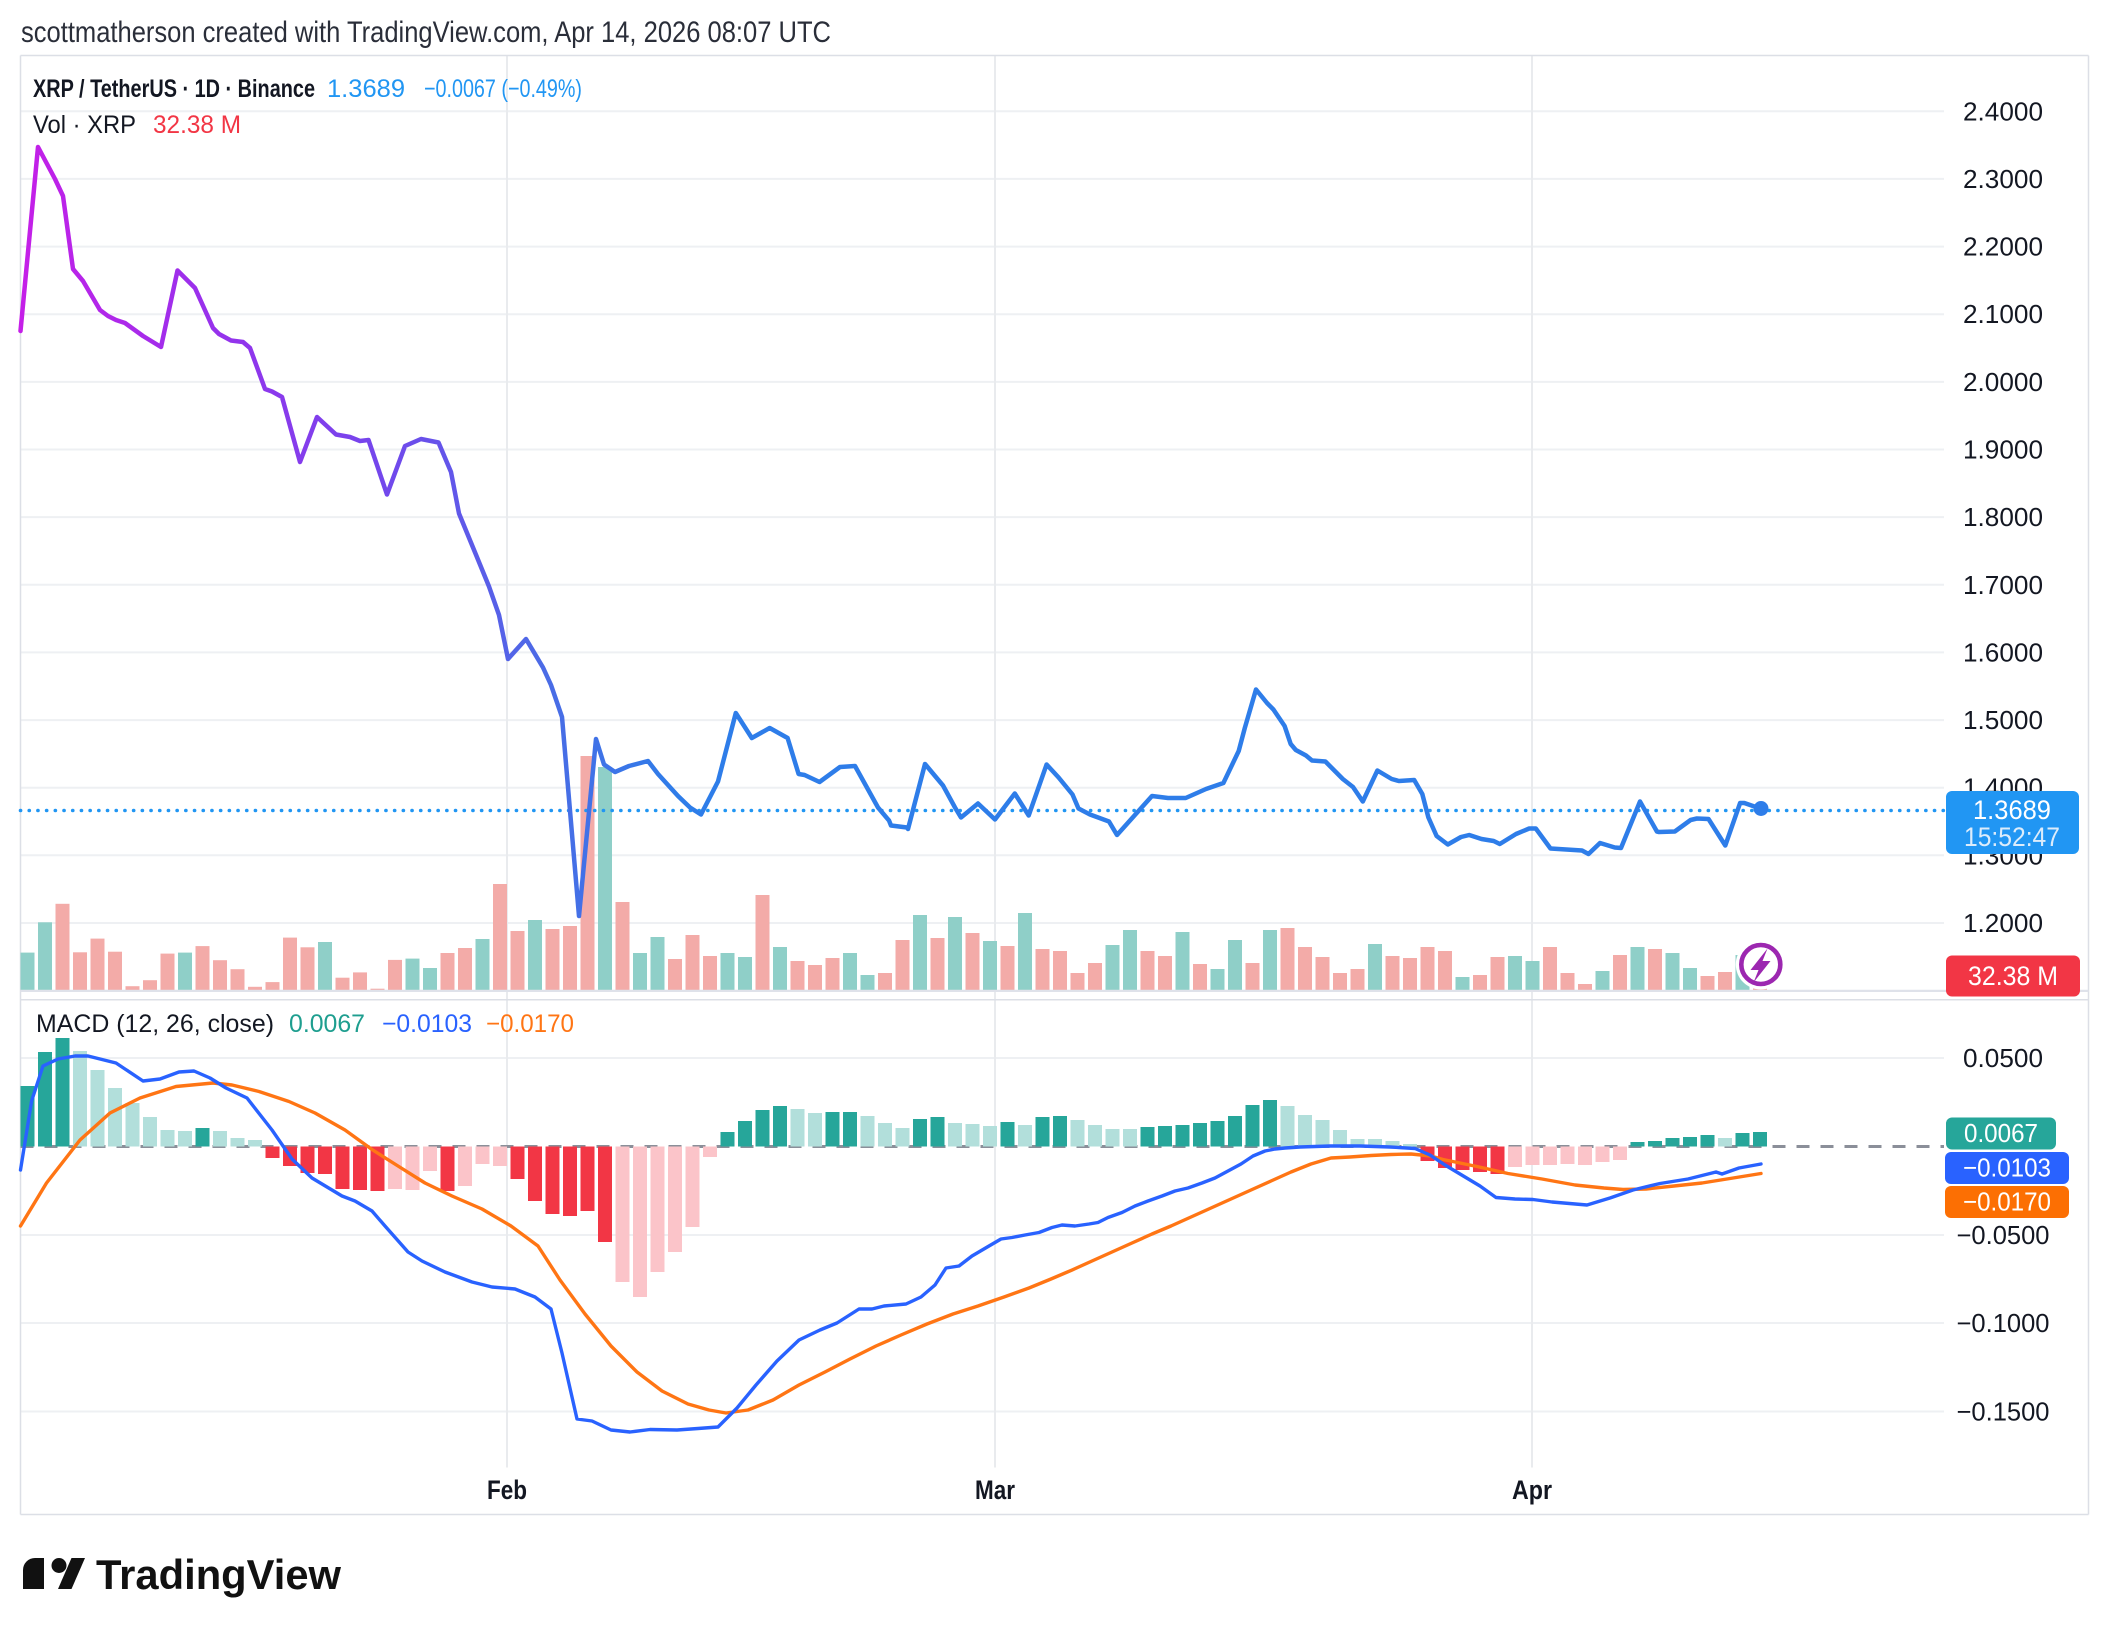  Describe the element at coordinates (2003, 1412) in the screenshot. I see `svg-text: −0.1500` at that location.